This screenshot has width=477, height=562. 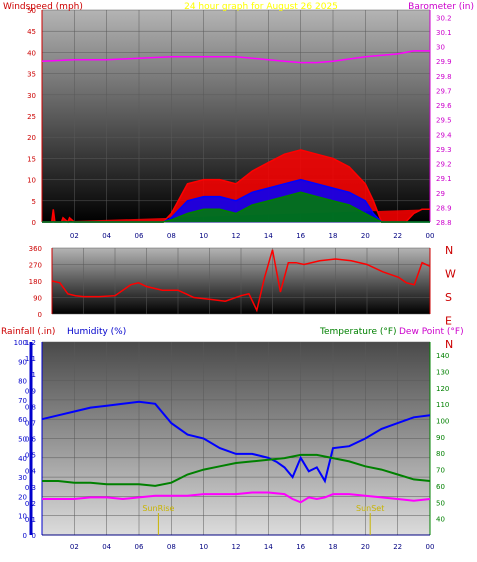 What do you see at coordinates (139, 547) in the screenshot?
I see `panel3-x-tick-label: 06` at bounding box center [139, 547].